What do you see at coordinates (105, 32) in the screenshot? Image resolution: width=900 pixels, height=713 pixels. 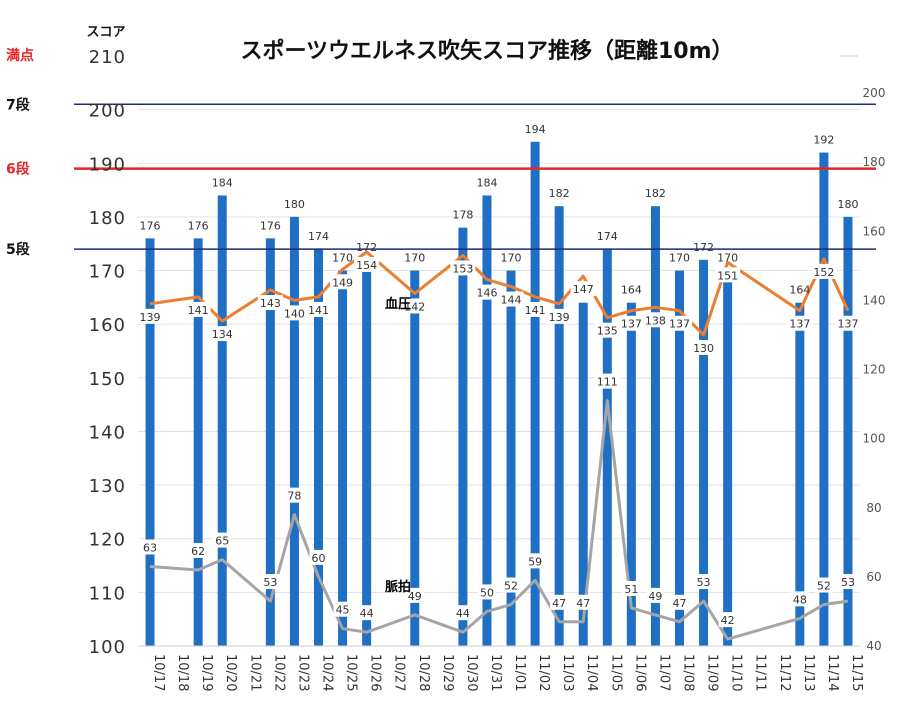 I see `y-axis-title: スコア` at bounding box center [105, 32].